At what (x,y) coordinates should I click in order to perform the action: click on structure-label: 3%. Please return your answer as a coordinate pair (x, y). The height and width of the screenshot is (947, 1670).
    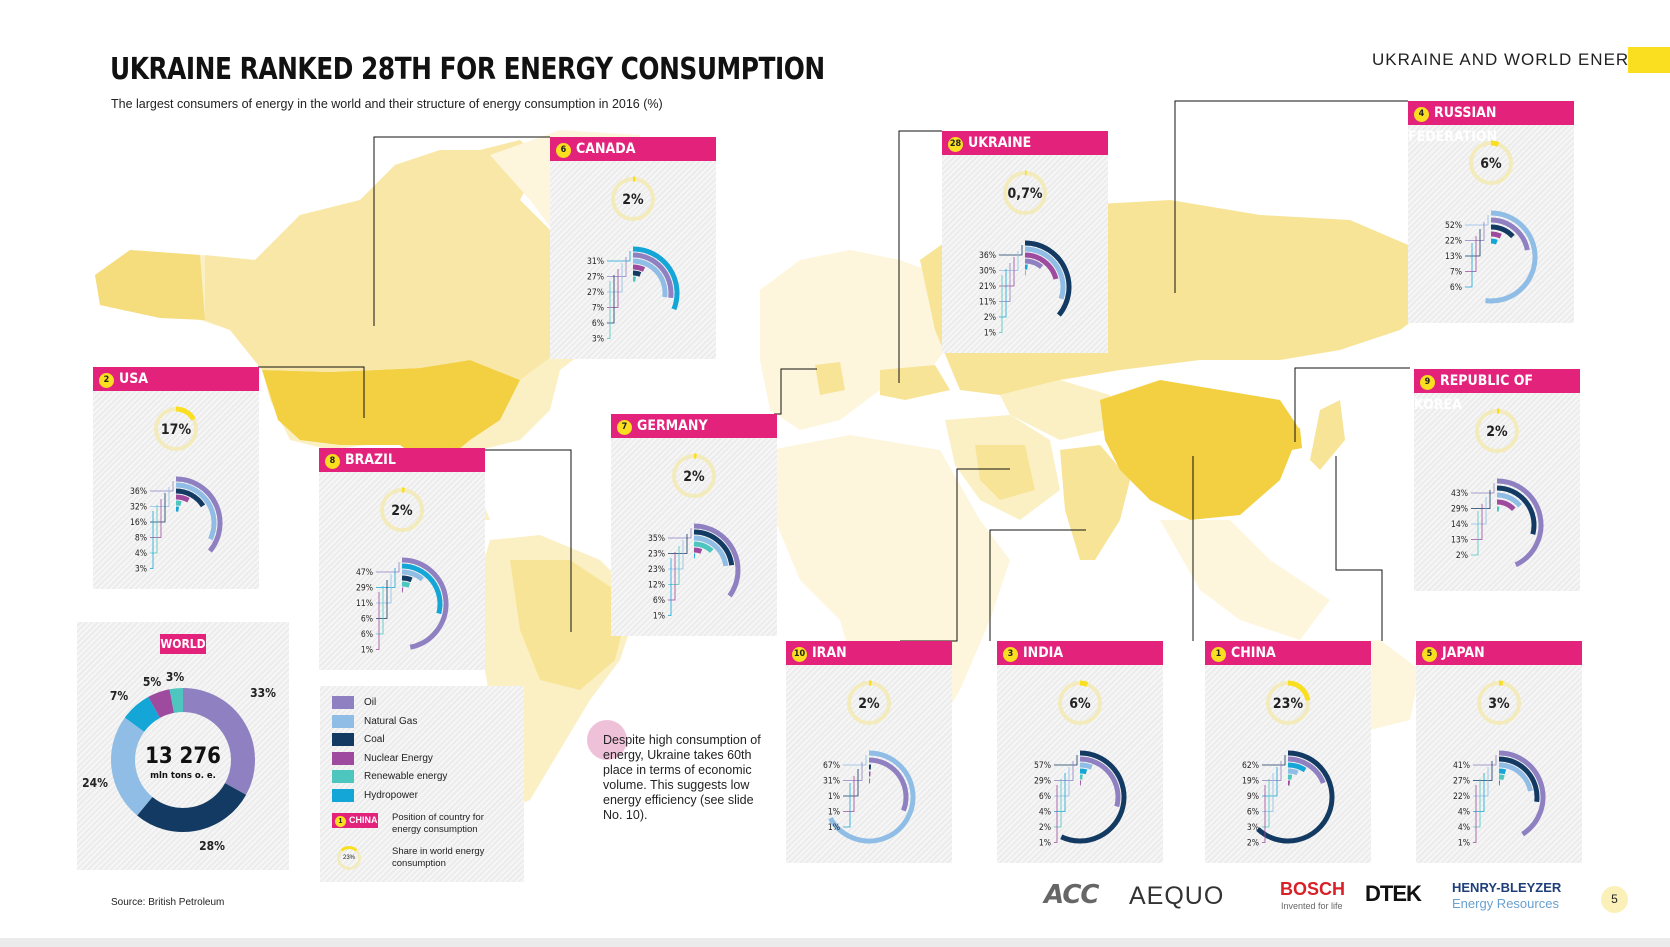
    Looking at the image, I should click on (1253, 828).